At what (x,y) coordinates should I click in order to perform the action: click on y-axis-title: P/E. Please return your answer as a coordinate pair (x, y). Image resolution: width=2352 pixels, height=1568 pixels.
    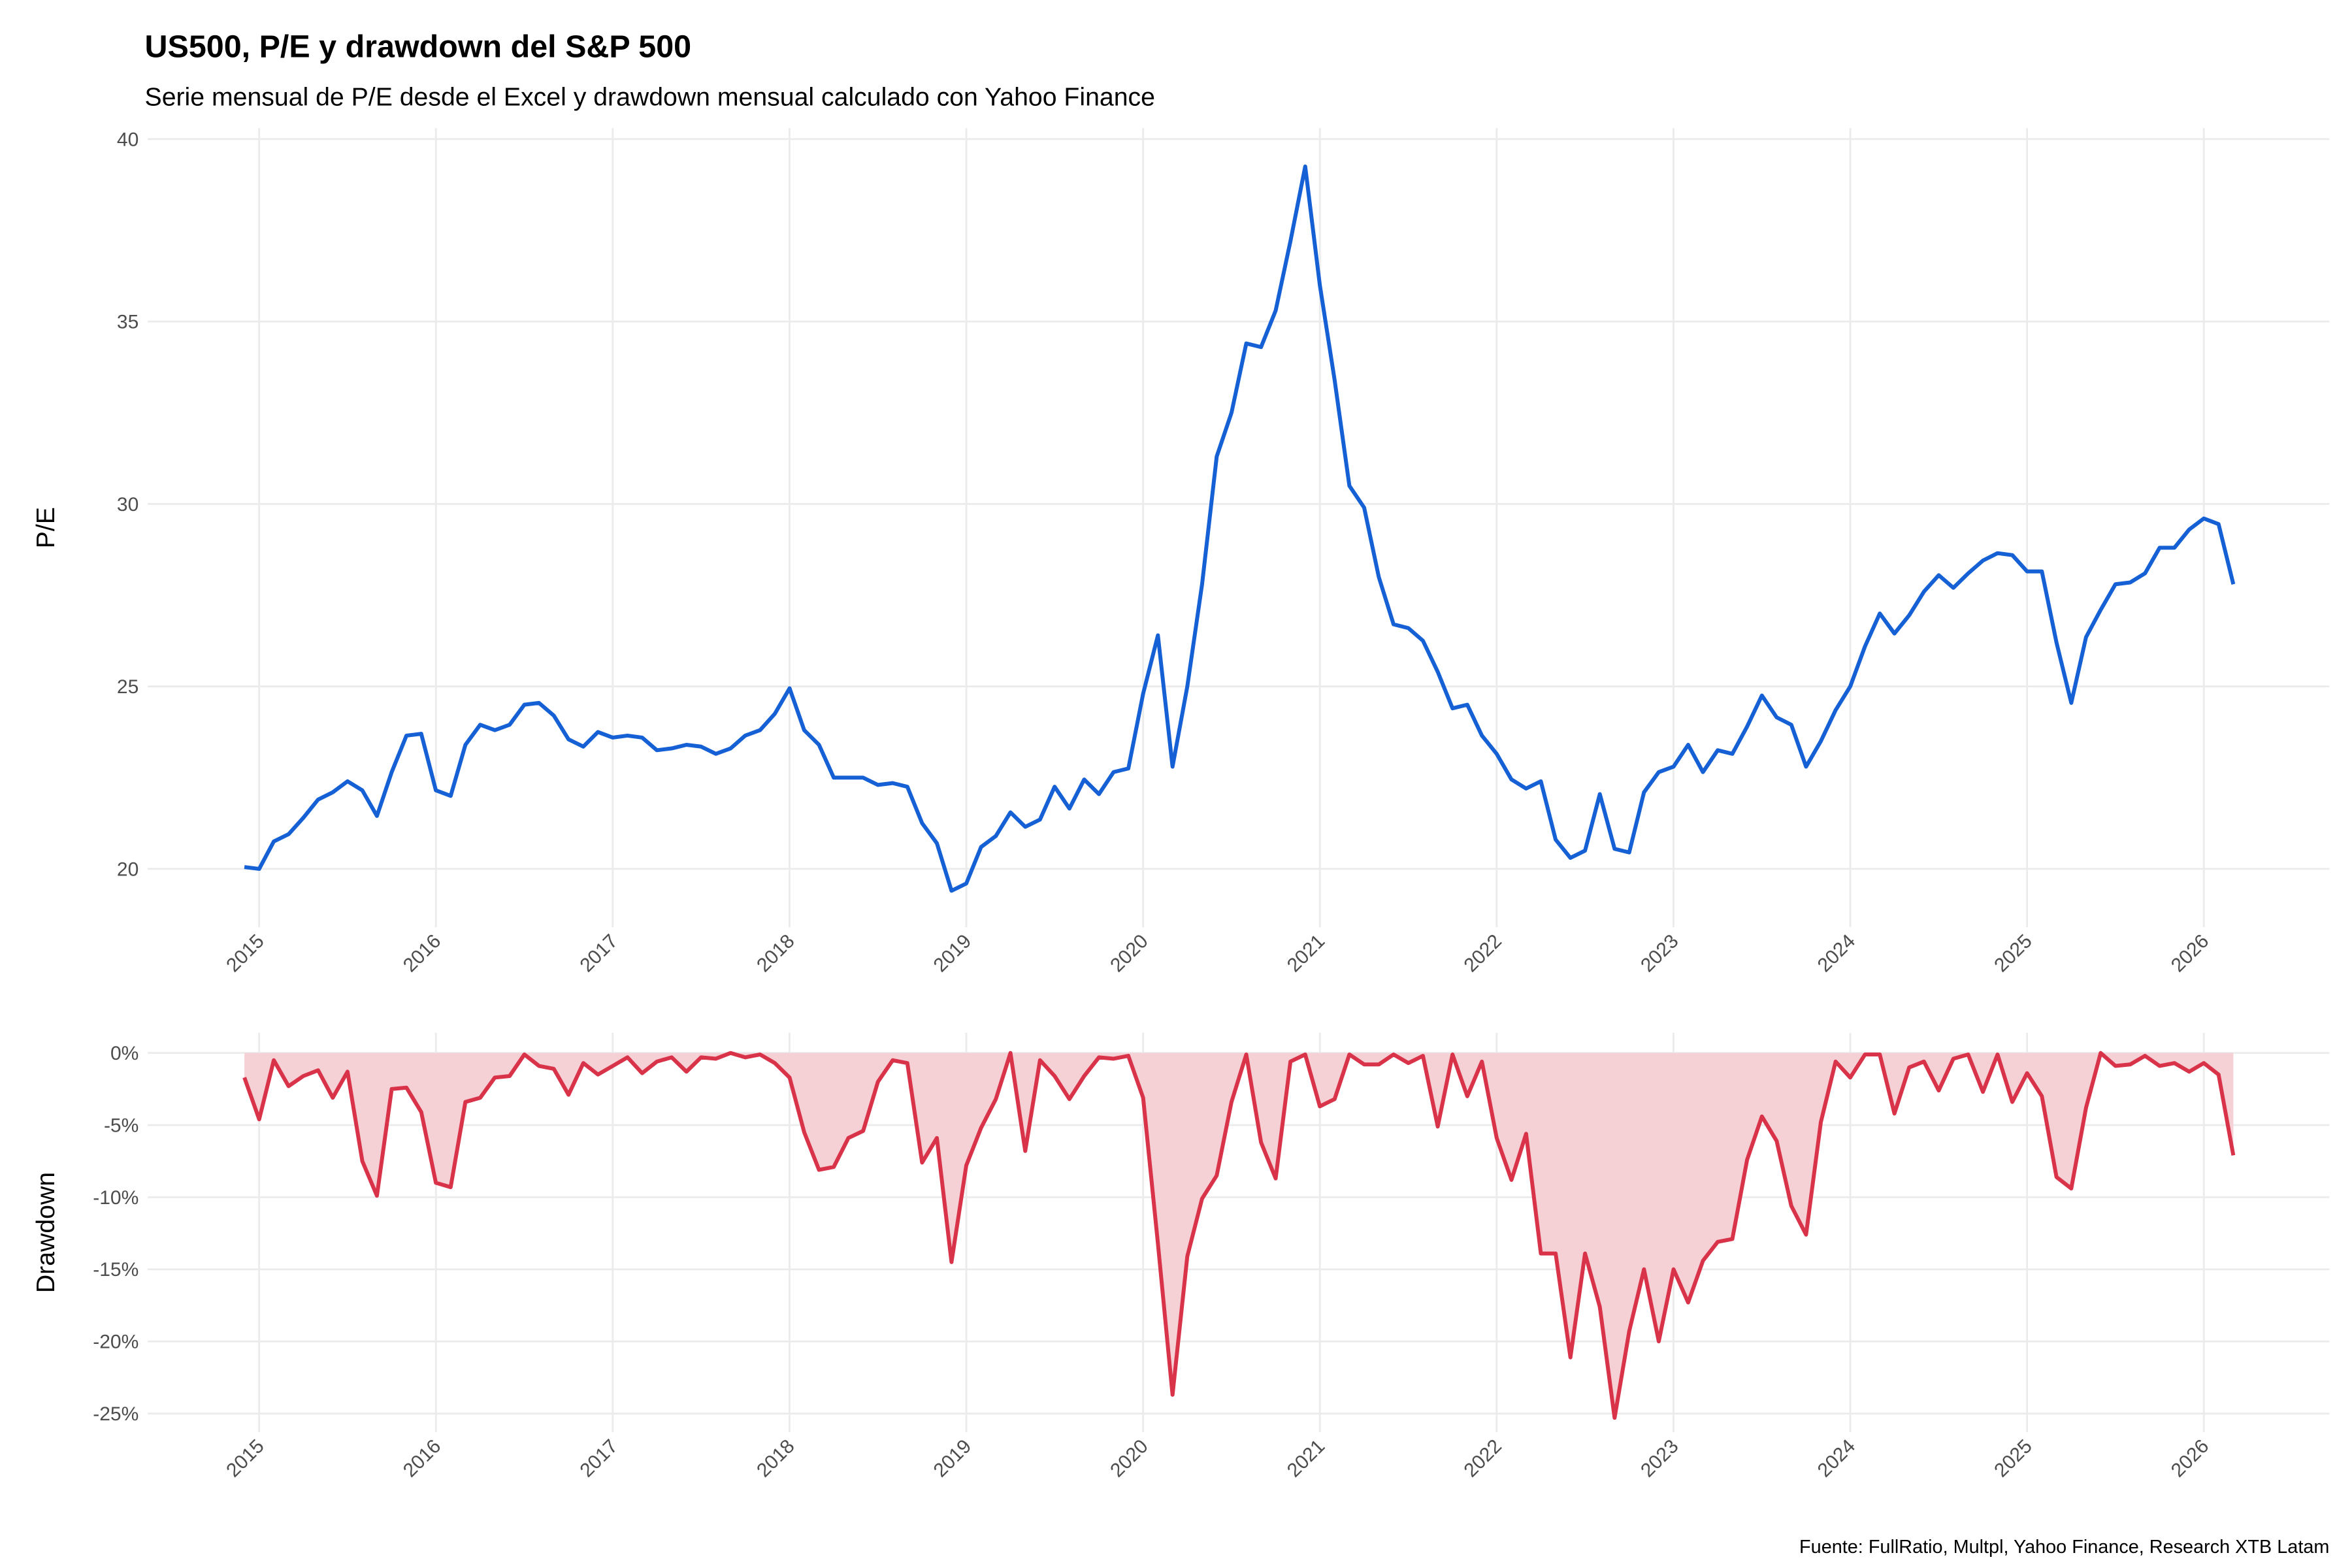
    Looking at the image, I should click on (45, 527).